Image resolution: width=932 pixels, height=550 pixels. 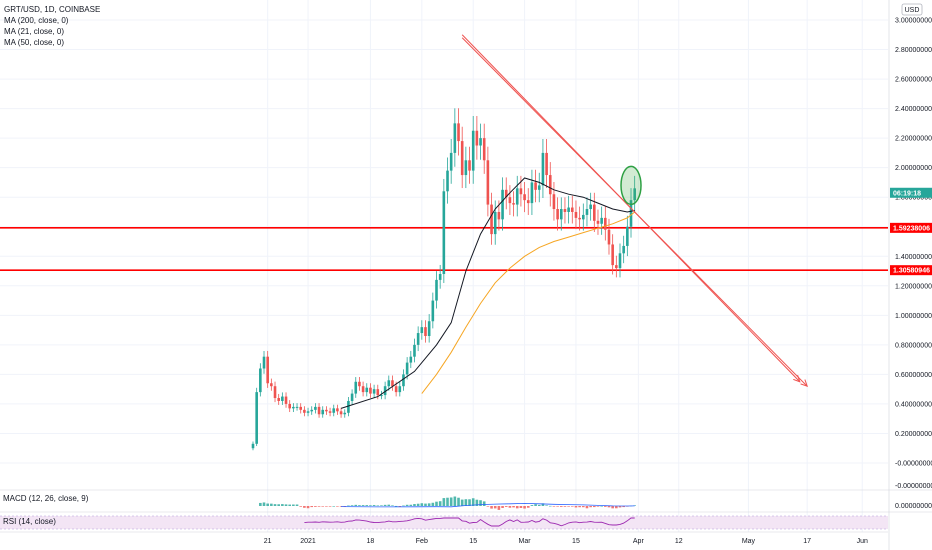 What do you see at coordinates (466, 498) in the screenshot?
I see `macd-pane: -0.00000000 0.00000000` at bounding box center [466, 498].